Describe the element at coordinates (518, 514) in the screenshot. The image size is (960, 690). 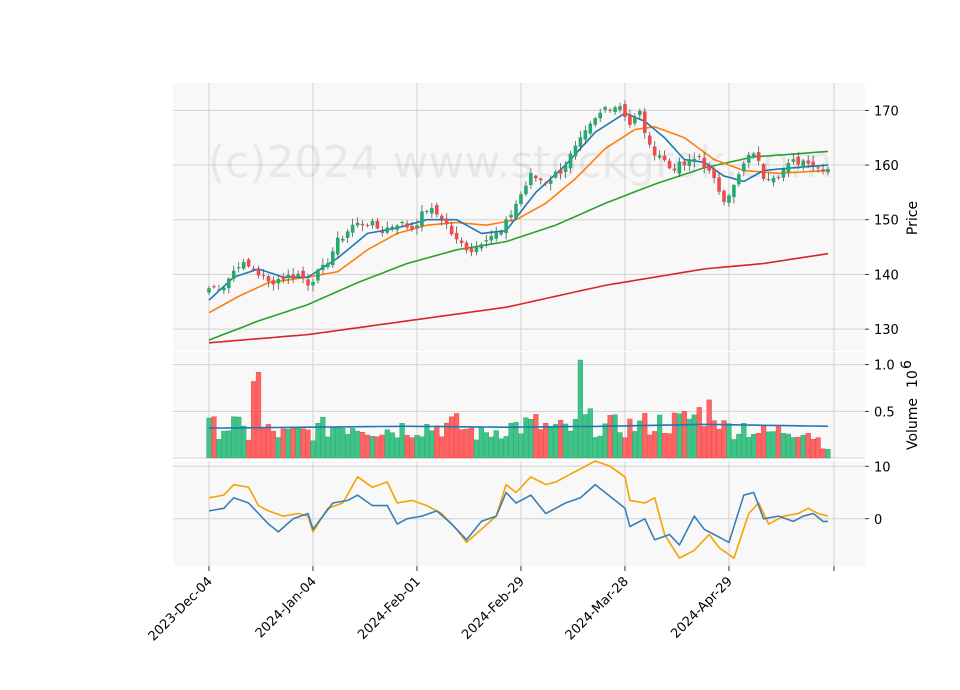
I see `oscillator-fast-path` at that location.